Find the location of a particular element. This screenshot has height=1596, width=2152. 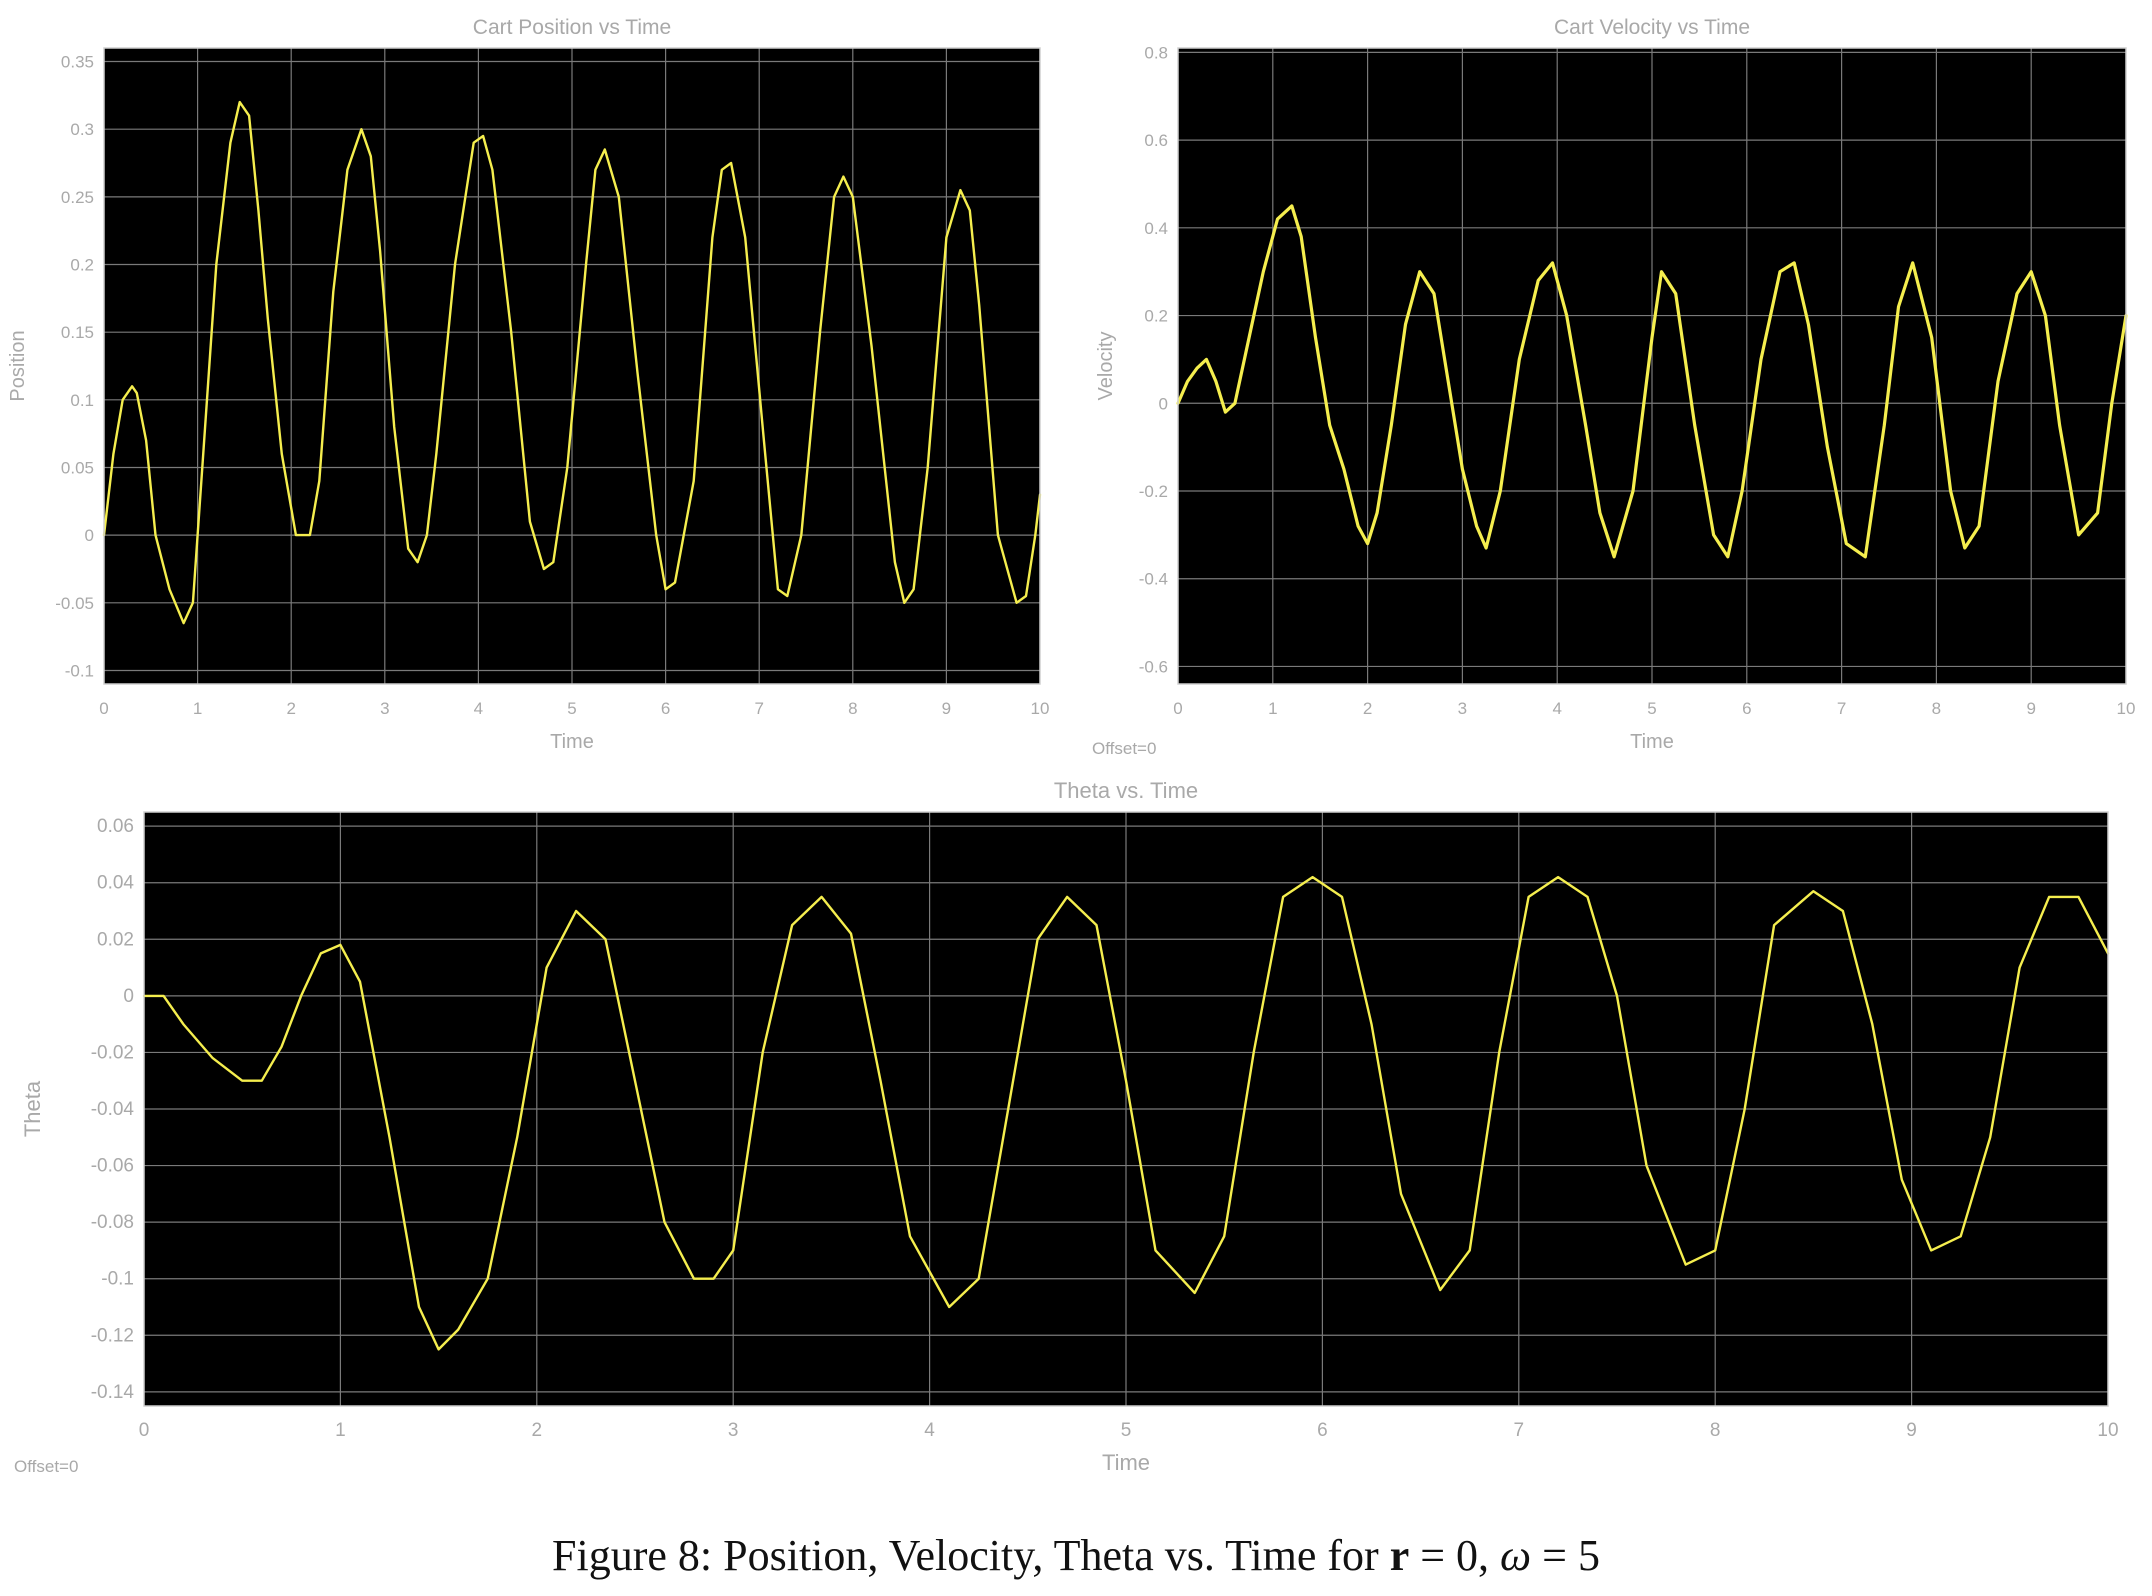

theta-ytick-label-2: -0.1 is located at coordinates (117, 1279).